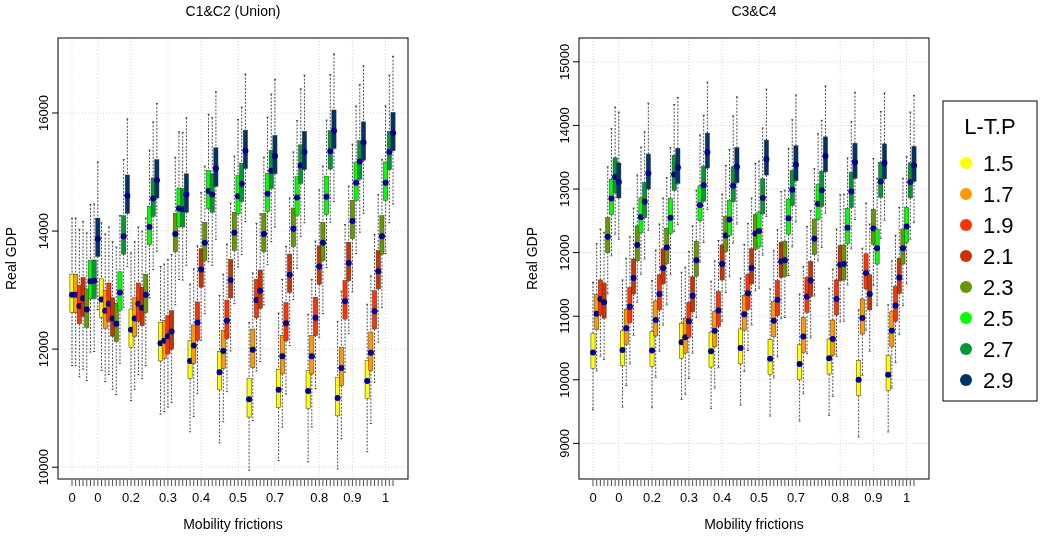 This screenshot has width=1040, height=540. Describe the element at coordinates (998, 318) in the screenshot. I see `legend-label: 2.5` at that location.